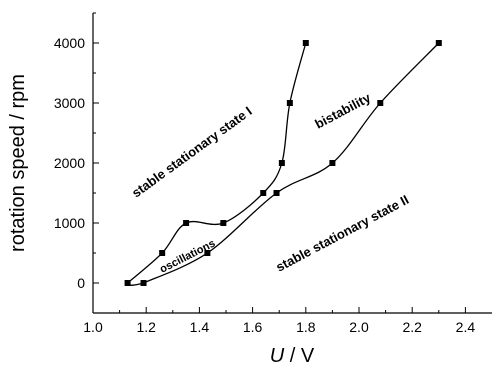  Describe the element at coordinates (18, 163) in the screenshot. I see `y-axis-title: rotation speed / rpm` at that location.